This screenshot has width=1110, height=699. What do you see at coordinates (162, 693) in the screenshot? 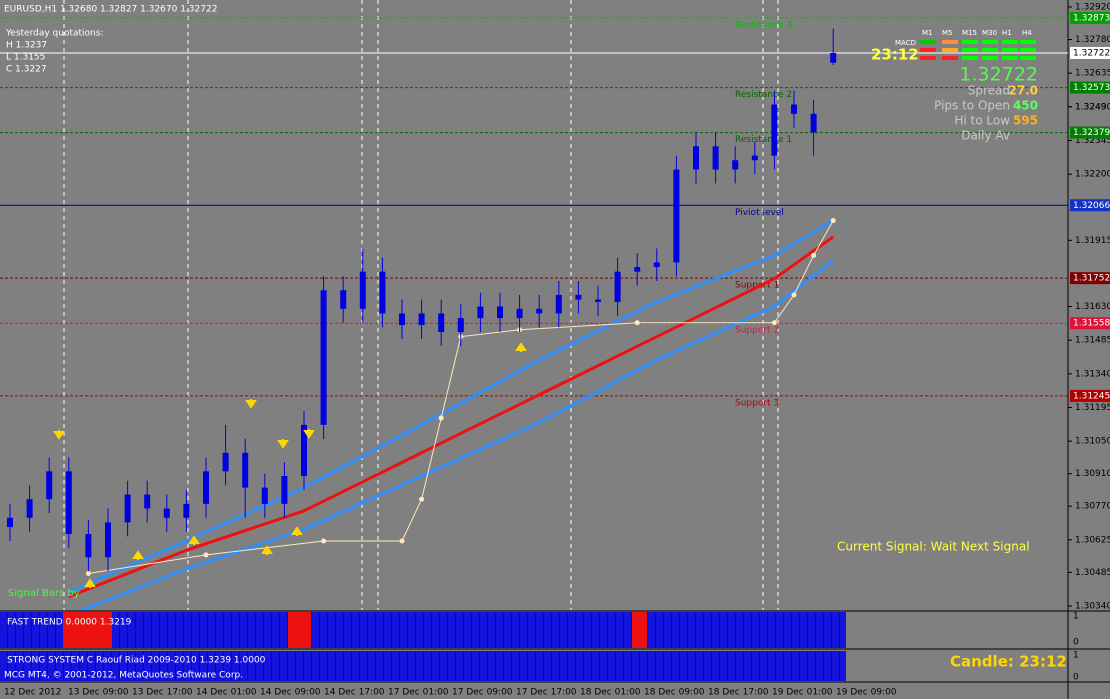
I see `time-label: 13 Dec 17:00` at bounding box center [162, 693].